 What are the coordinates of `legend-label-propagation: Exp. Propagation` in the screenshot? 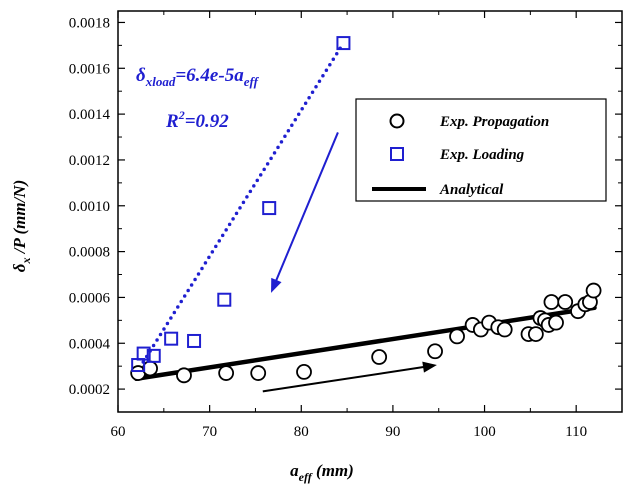 It's located at (494, 122).